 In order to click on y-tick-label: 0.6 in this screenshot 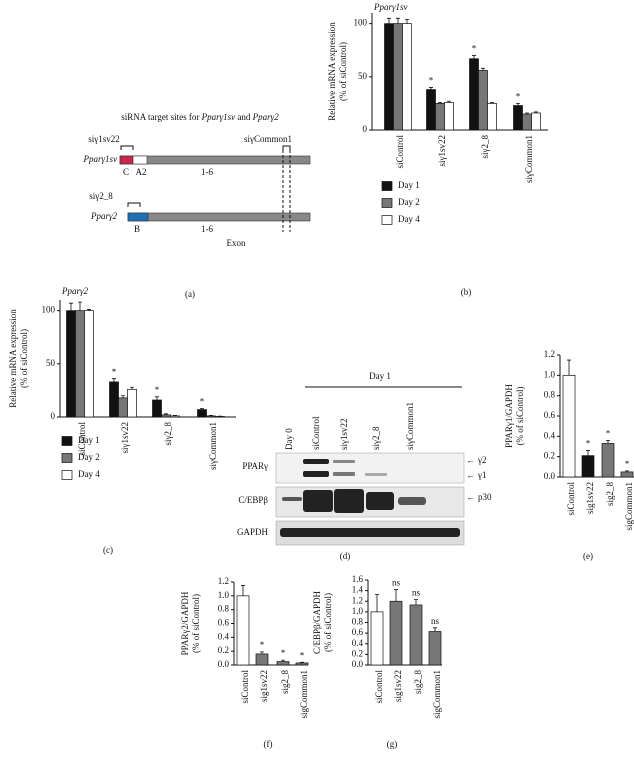, I will do `click(358, 632)`.